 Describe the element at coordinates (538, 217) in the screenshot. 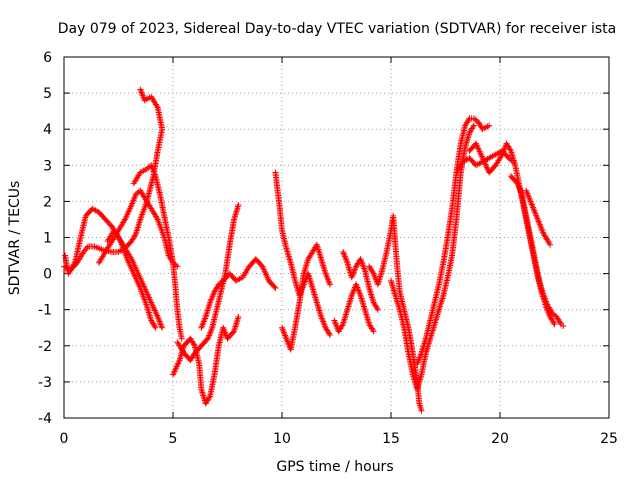

I see `series-s19` at that location.